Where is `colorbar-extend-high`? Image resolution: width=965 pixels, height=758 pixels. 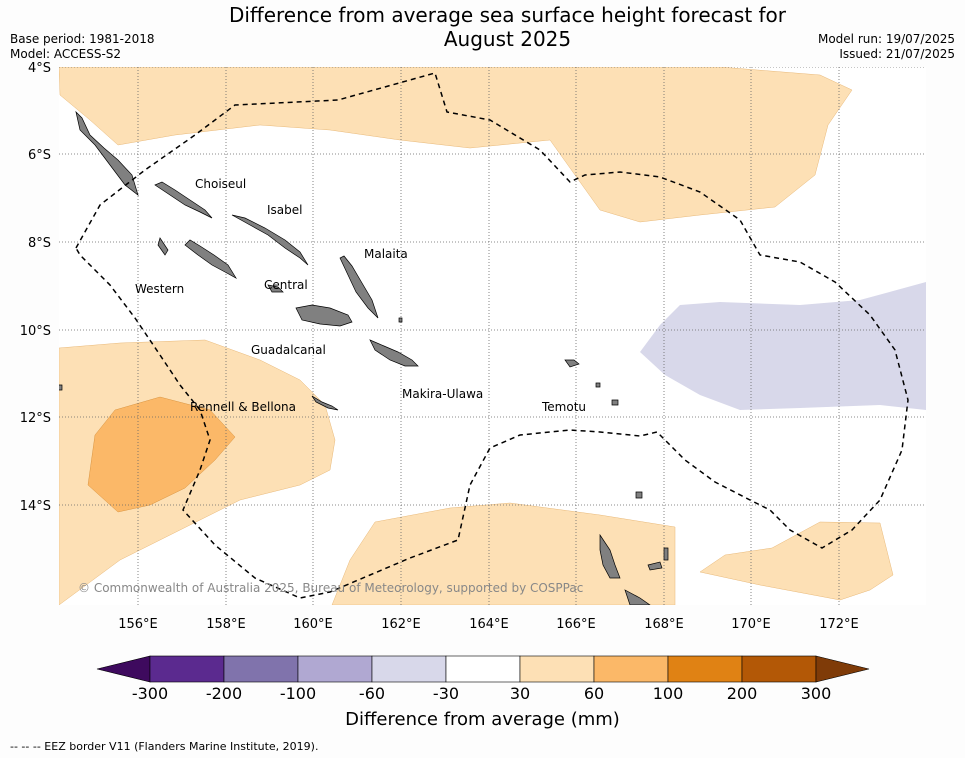 colorbar-extend-high is located at coordinates (842, 669).